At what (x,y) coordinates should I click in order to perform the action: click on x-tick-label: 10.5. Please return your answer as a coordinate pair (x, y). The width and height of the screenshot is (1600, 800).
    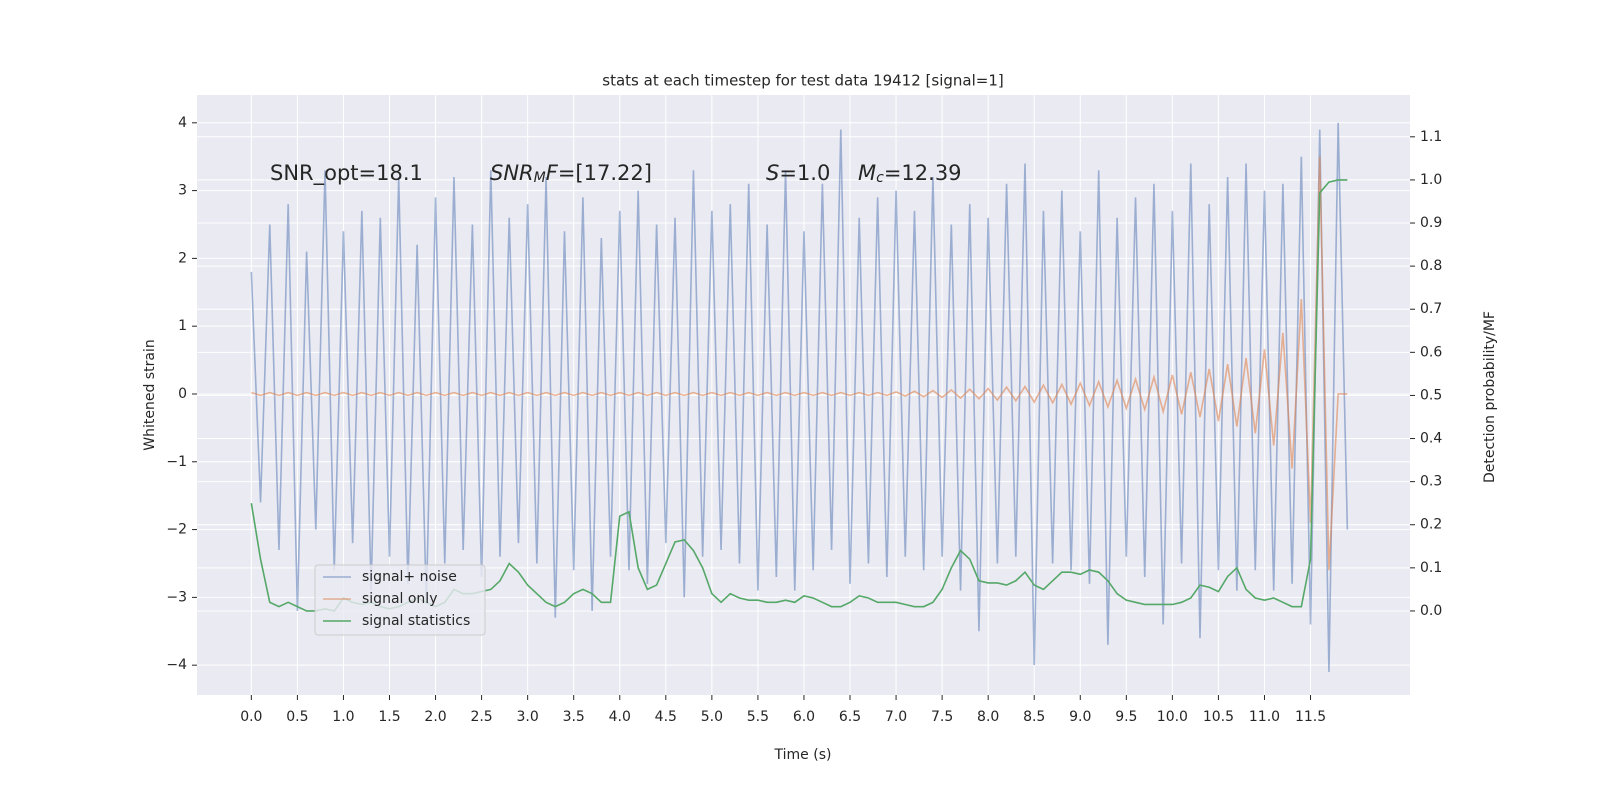
    Looking at the image, I should click on (1218, 717).